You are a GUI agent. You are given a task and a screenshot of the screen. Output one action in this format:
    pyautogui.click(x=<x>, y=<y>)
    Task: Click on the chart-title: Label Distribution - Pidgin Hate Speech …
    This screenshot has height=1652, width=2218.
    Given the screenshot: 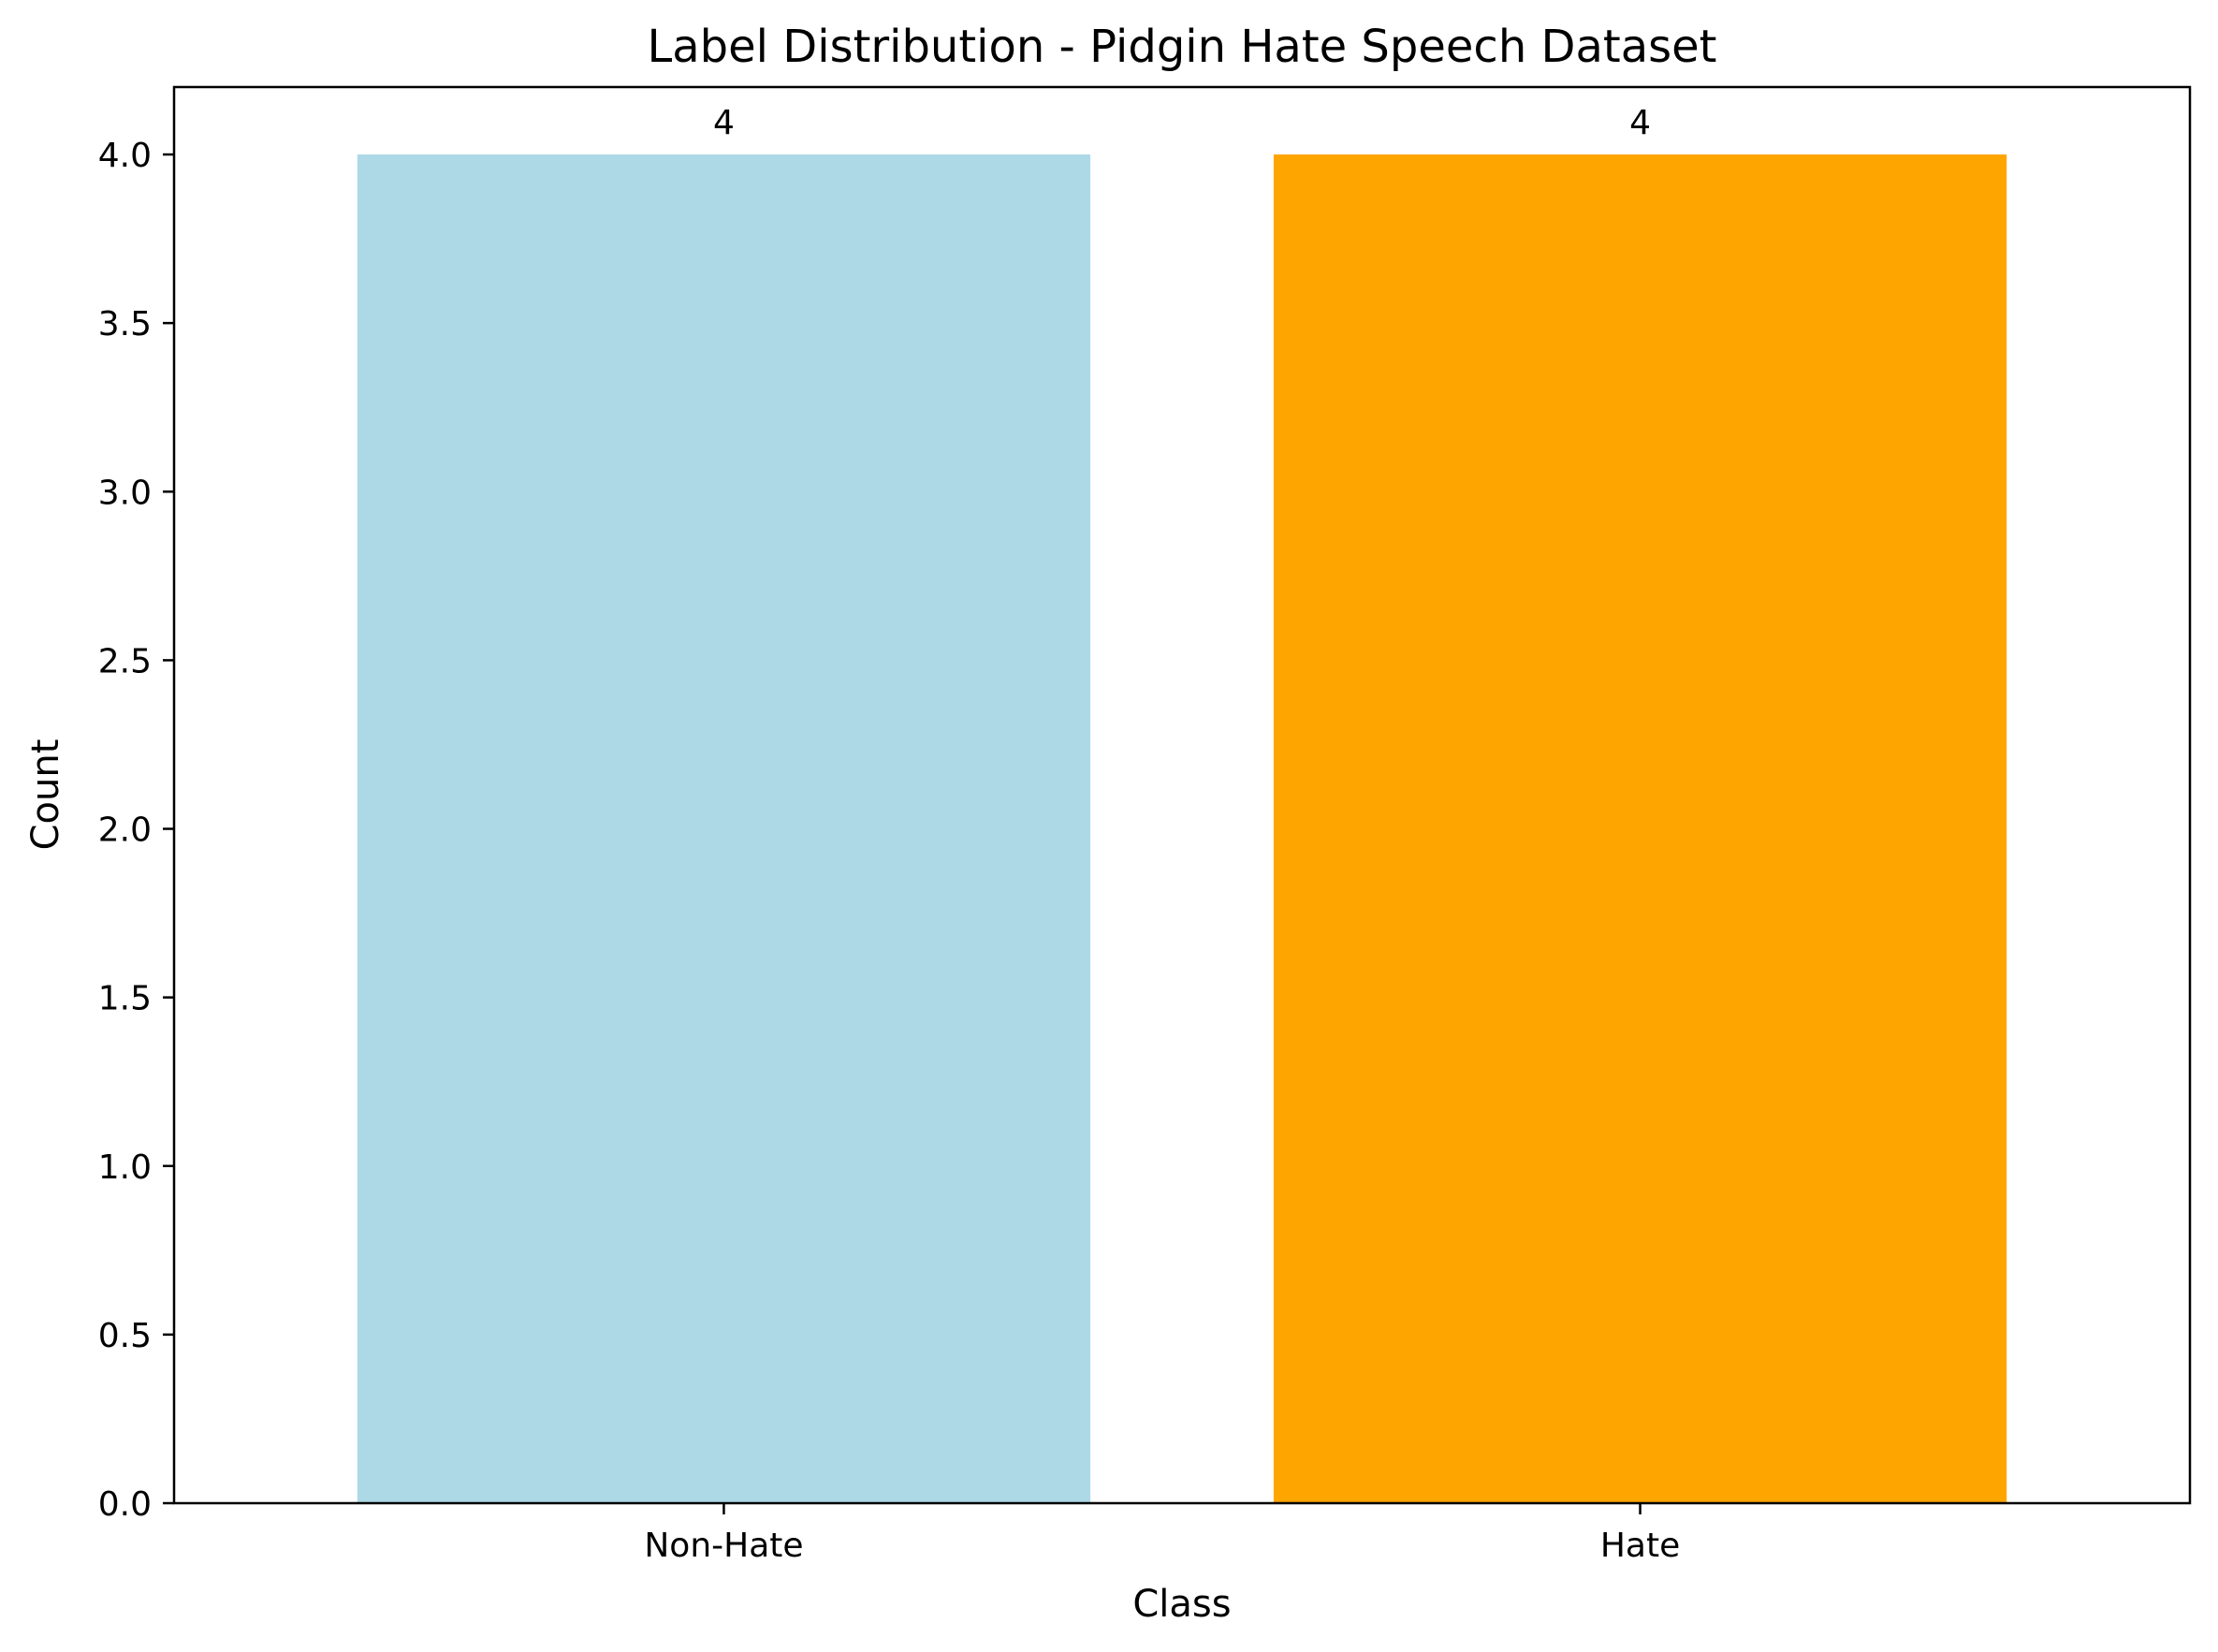 What is the action you would take?
    pyautogui.click(x=1183, y=47)
    